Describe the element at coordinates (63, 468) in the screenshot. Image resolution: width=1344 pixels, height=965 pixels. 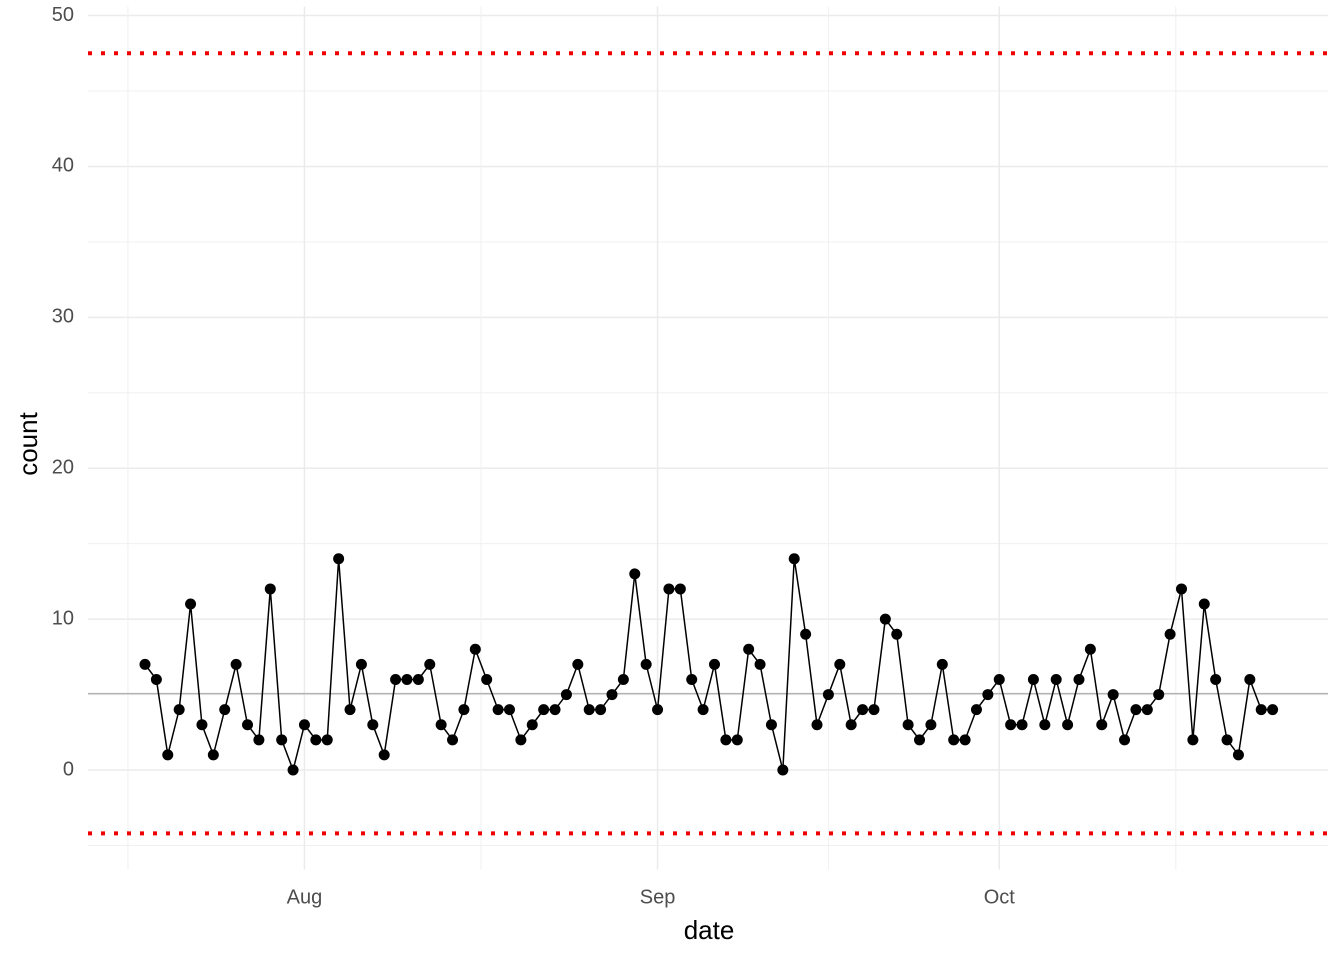
I see `y-tick-label: 20` at that location.